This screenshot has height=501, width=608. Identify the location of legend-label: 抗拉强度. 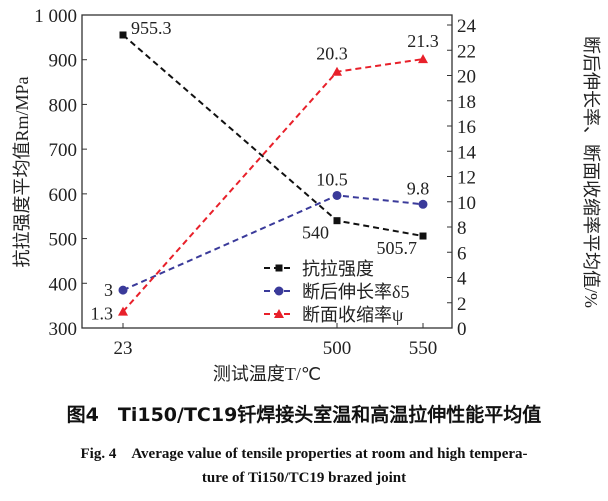
(338, 269).